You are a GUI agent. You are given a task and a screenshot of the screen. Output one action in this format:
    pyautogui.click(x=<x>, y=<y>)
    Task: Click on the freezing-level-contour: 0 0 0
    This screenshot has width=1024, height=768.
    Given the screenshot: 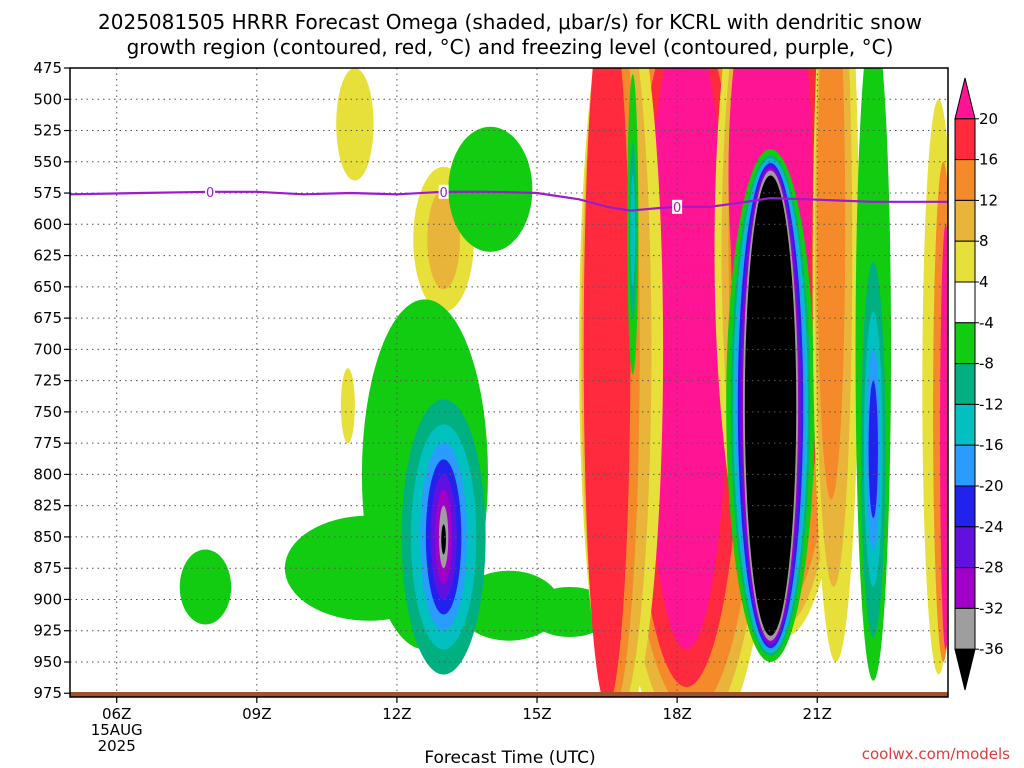 What is the action you would take?
    pyautogui.click(x=508, y=200)
    